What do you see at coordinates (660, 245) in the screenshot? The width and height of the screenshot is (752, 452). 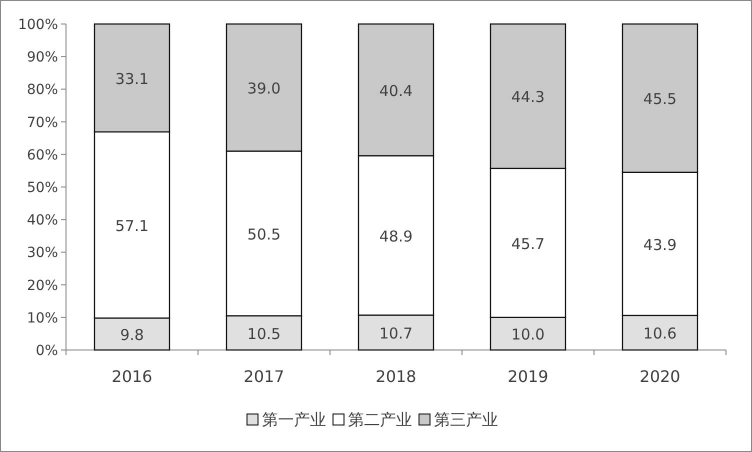 I see `data-label: 43.9` at bounding box center [660, 245].